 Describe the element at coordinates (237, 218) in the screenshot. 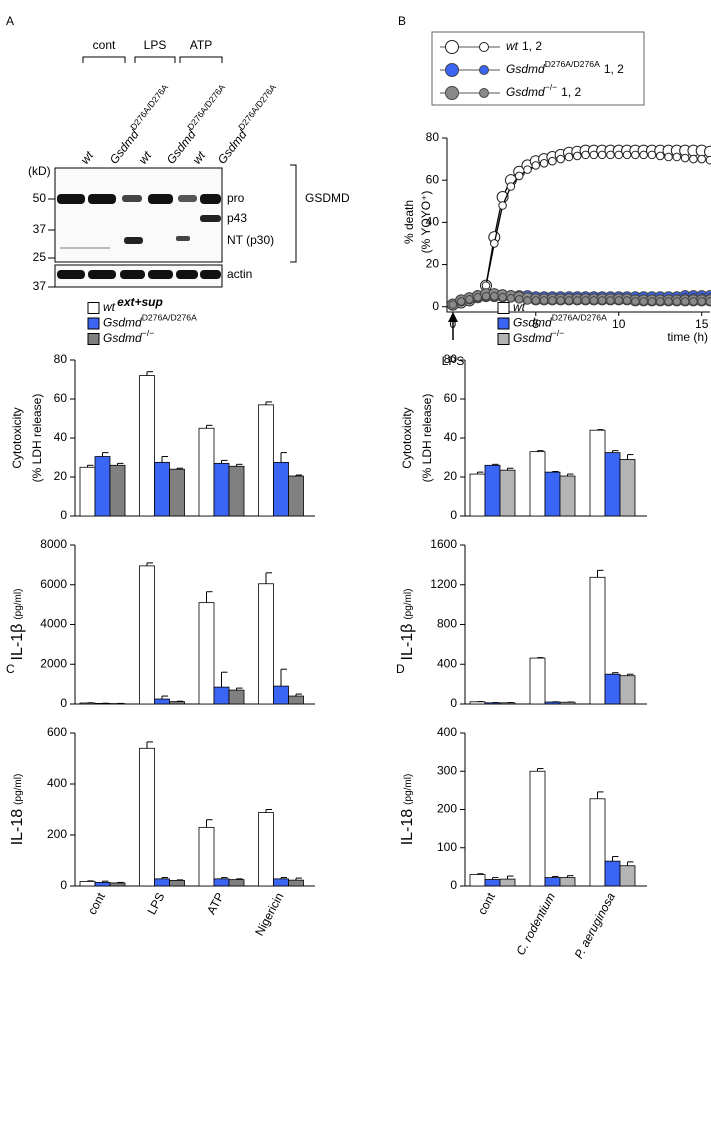

I see `band-label: p43` at that location.